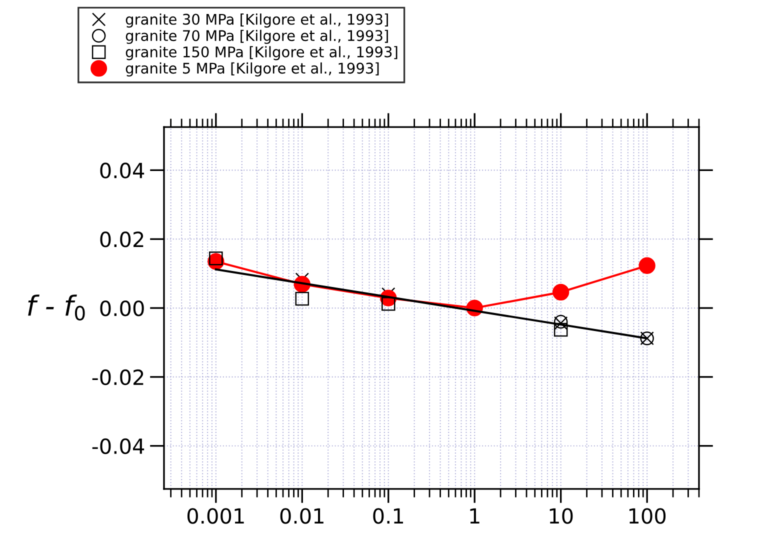 The height and width of the screenshot is (555, 761). I want to click on x-tick-label: 0.01, so click(302, 516).